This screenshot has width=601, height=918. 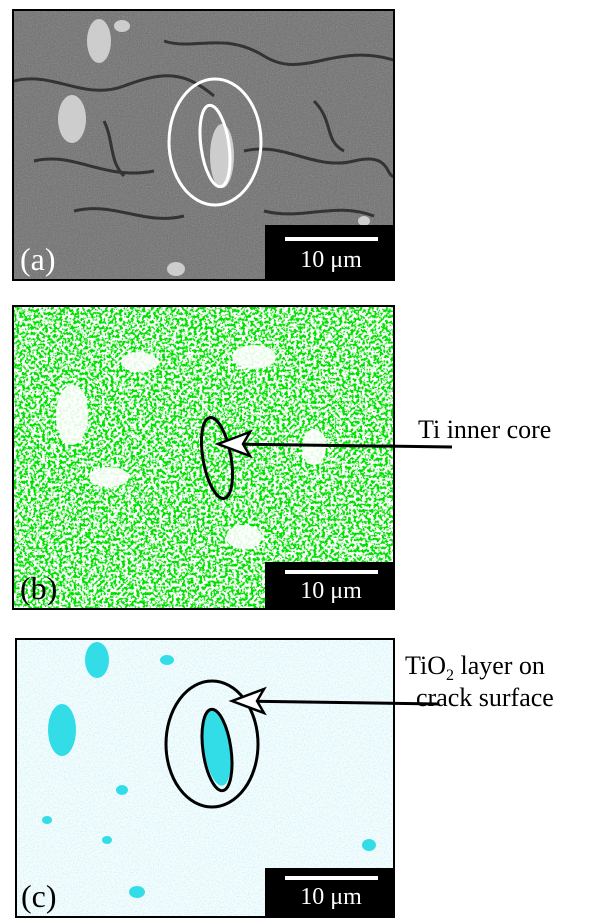 I want to click on tio2-suffix: layer on, so click(x=499, y=665).